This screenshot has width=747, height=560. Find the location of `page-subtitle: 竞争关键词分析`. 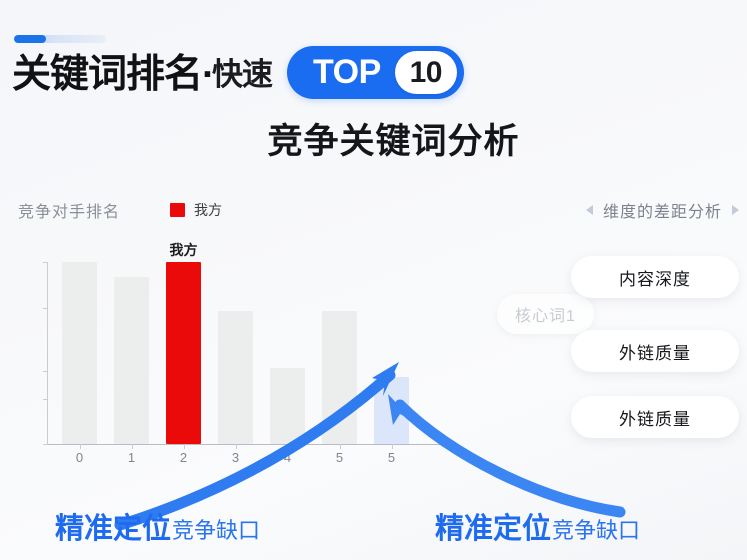

page-subtitle: 竞争关键词分析 is located at coordinates (393, 141).